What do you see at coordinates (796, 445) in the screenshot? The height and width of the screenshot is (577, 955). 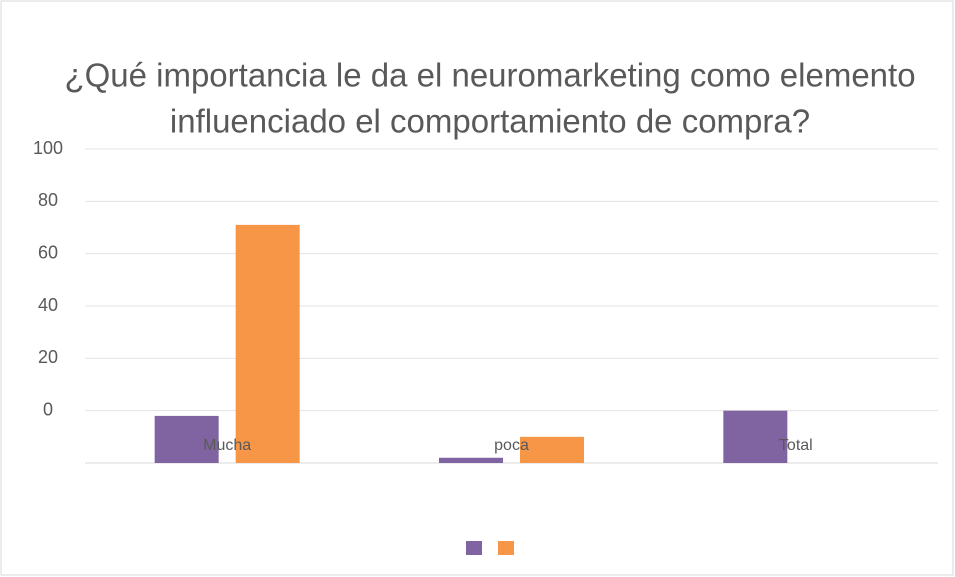 I see `x-tick-label: Total` at bounding box center [796, 445].